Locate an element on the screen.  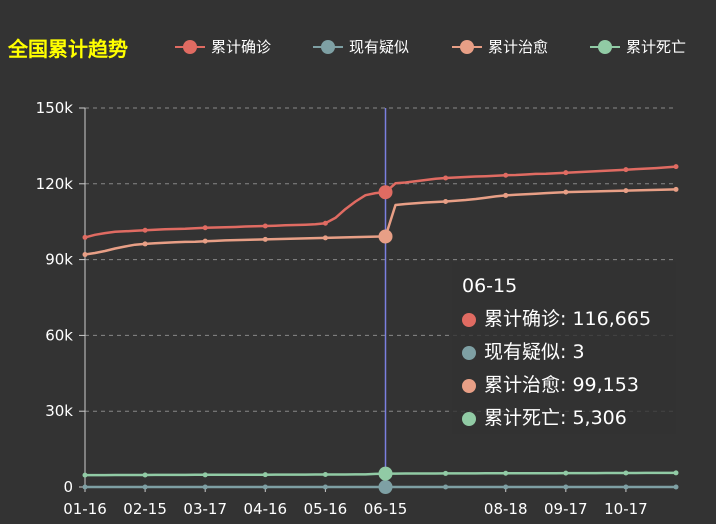
x-tick-label: 06-15 is located at coordinates (386, 509).